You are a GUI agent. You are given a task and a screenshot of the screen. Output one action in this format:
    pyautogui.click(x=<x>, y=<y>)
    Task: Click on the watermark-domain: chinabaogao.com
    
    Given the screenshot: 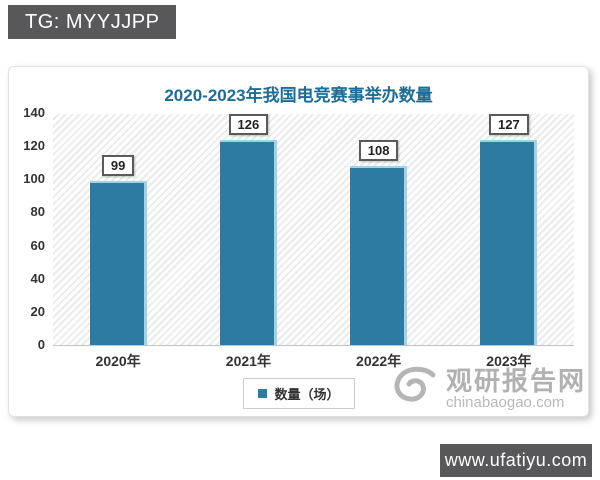 What is the action you would take?
    pyautogui.click(x=505, y=403)
    